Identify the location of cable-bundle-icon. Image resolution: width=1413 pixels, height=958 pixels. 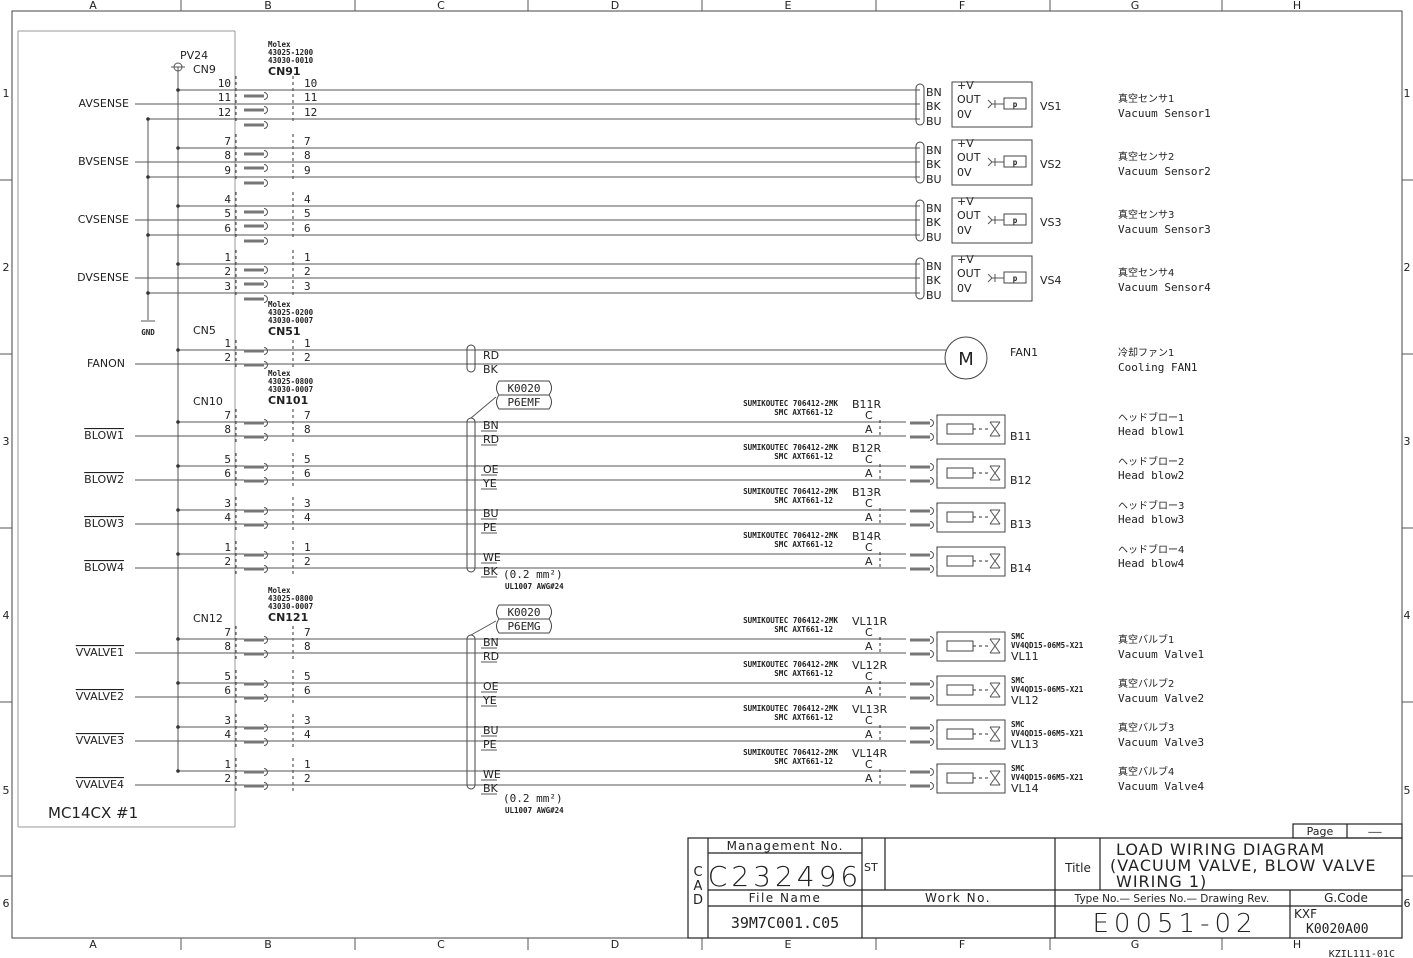
(920, 278).